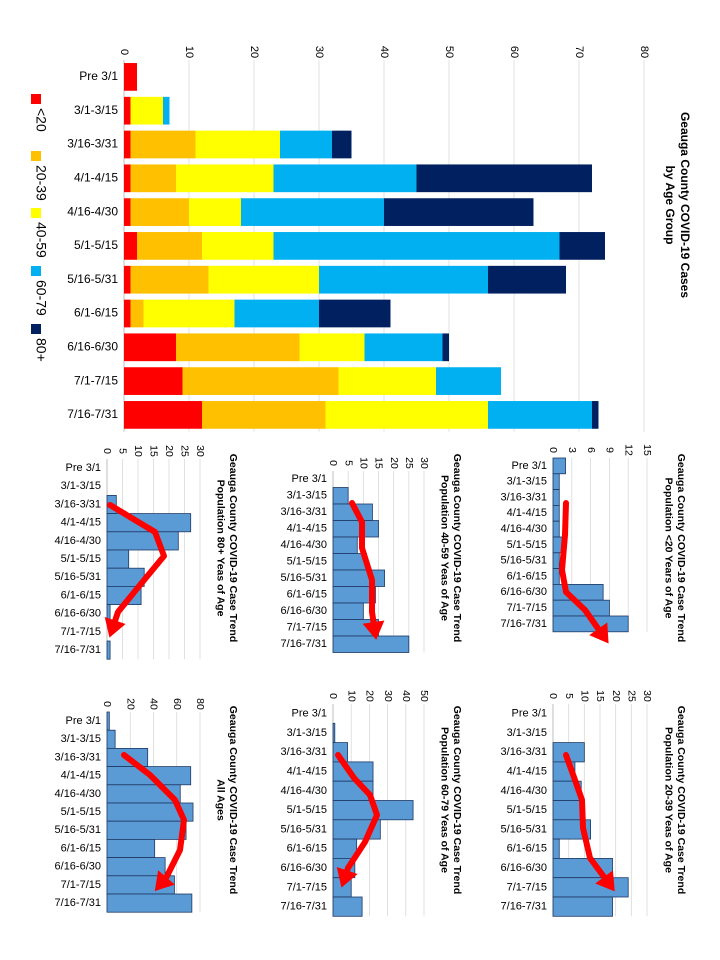  I want to click on chart-subtitle-line: Population 20-39 Yeas of Age, so click(668, 800).